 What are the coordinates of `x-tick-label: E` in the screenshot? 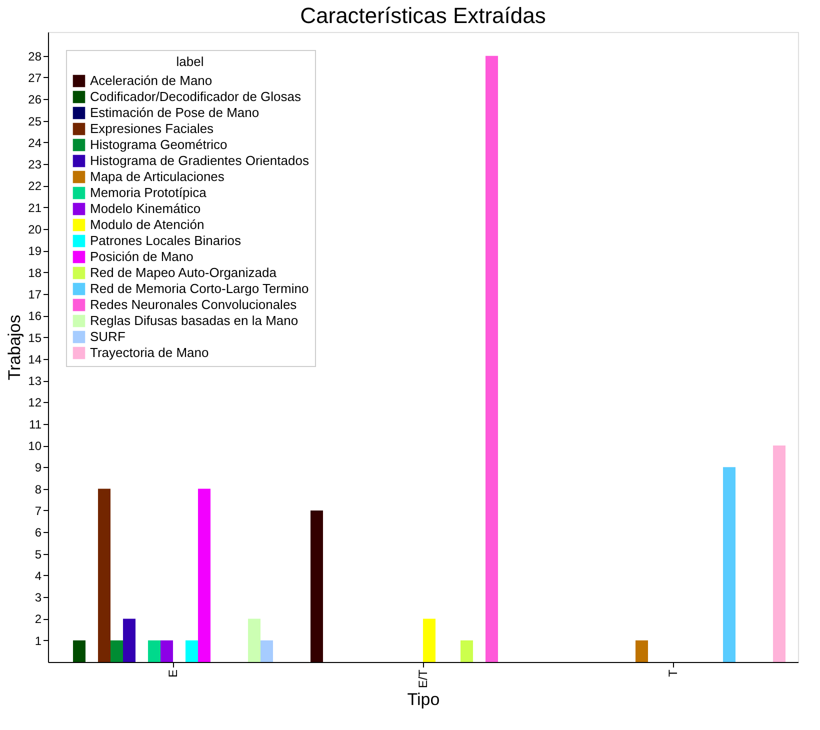 It's located at (173, 674).